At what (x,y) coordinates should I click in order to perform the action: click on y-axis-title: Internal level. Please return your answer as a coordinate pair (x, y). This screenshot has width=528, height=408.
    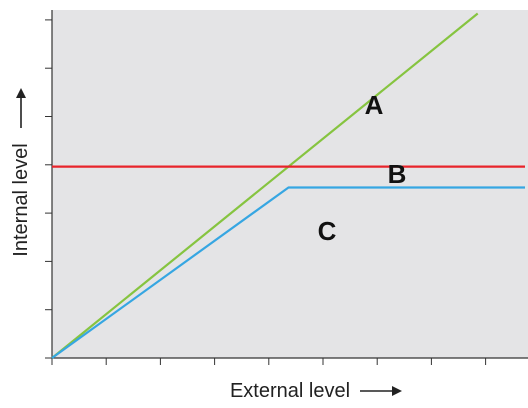
    Looking at the image, I should click on (21, 199).